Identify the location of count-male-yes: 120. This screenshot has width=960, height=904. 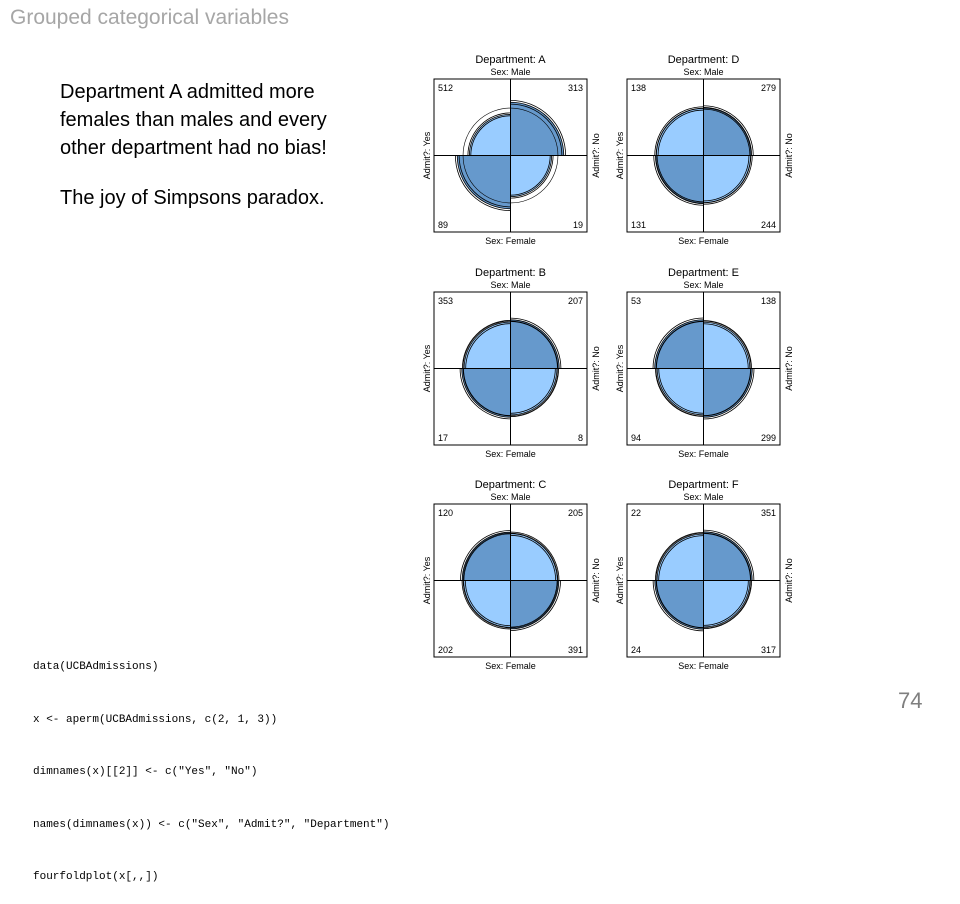
(445, 513).